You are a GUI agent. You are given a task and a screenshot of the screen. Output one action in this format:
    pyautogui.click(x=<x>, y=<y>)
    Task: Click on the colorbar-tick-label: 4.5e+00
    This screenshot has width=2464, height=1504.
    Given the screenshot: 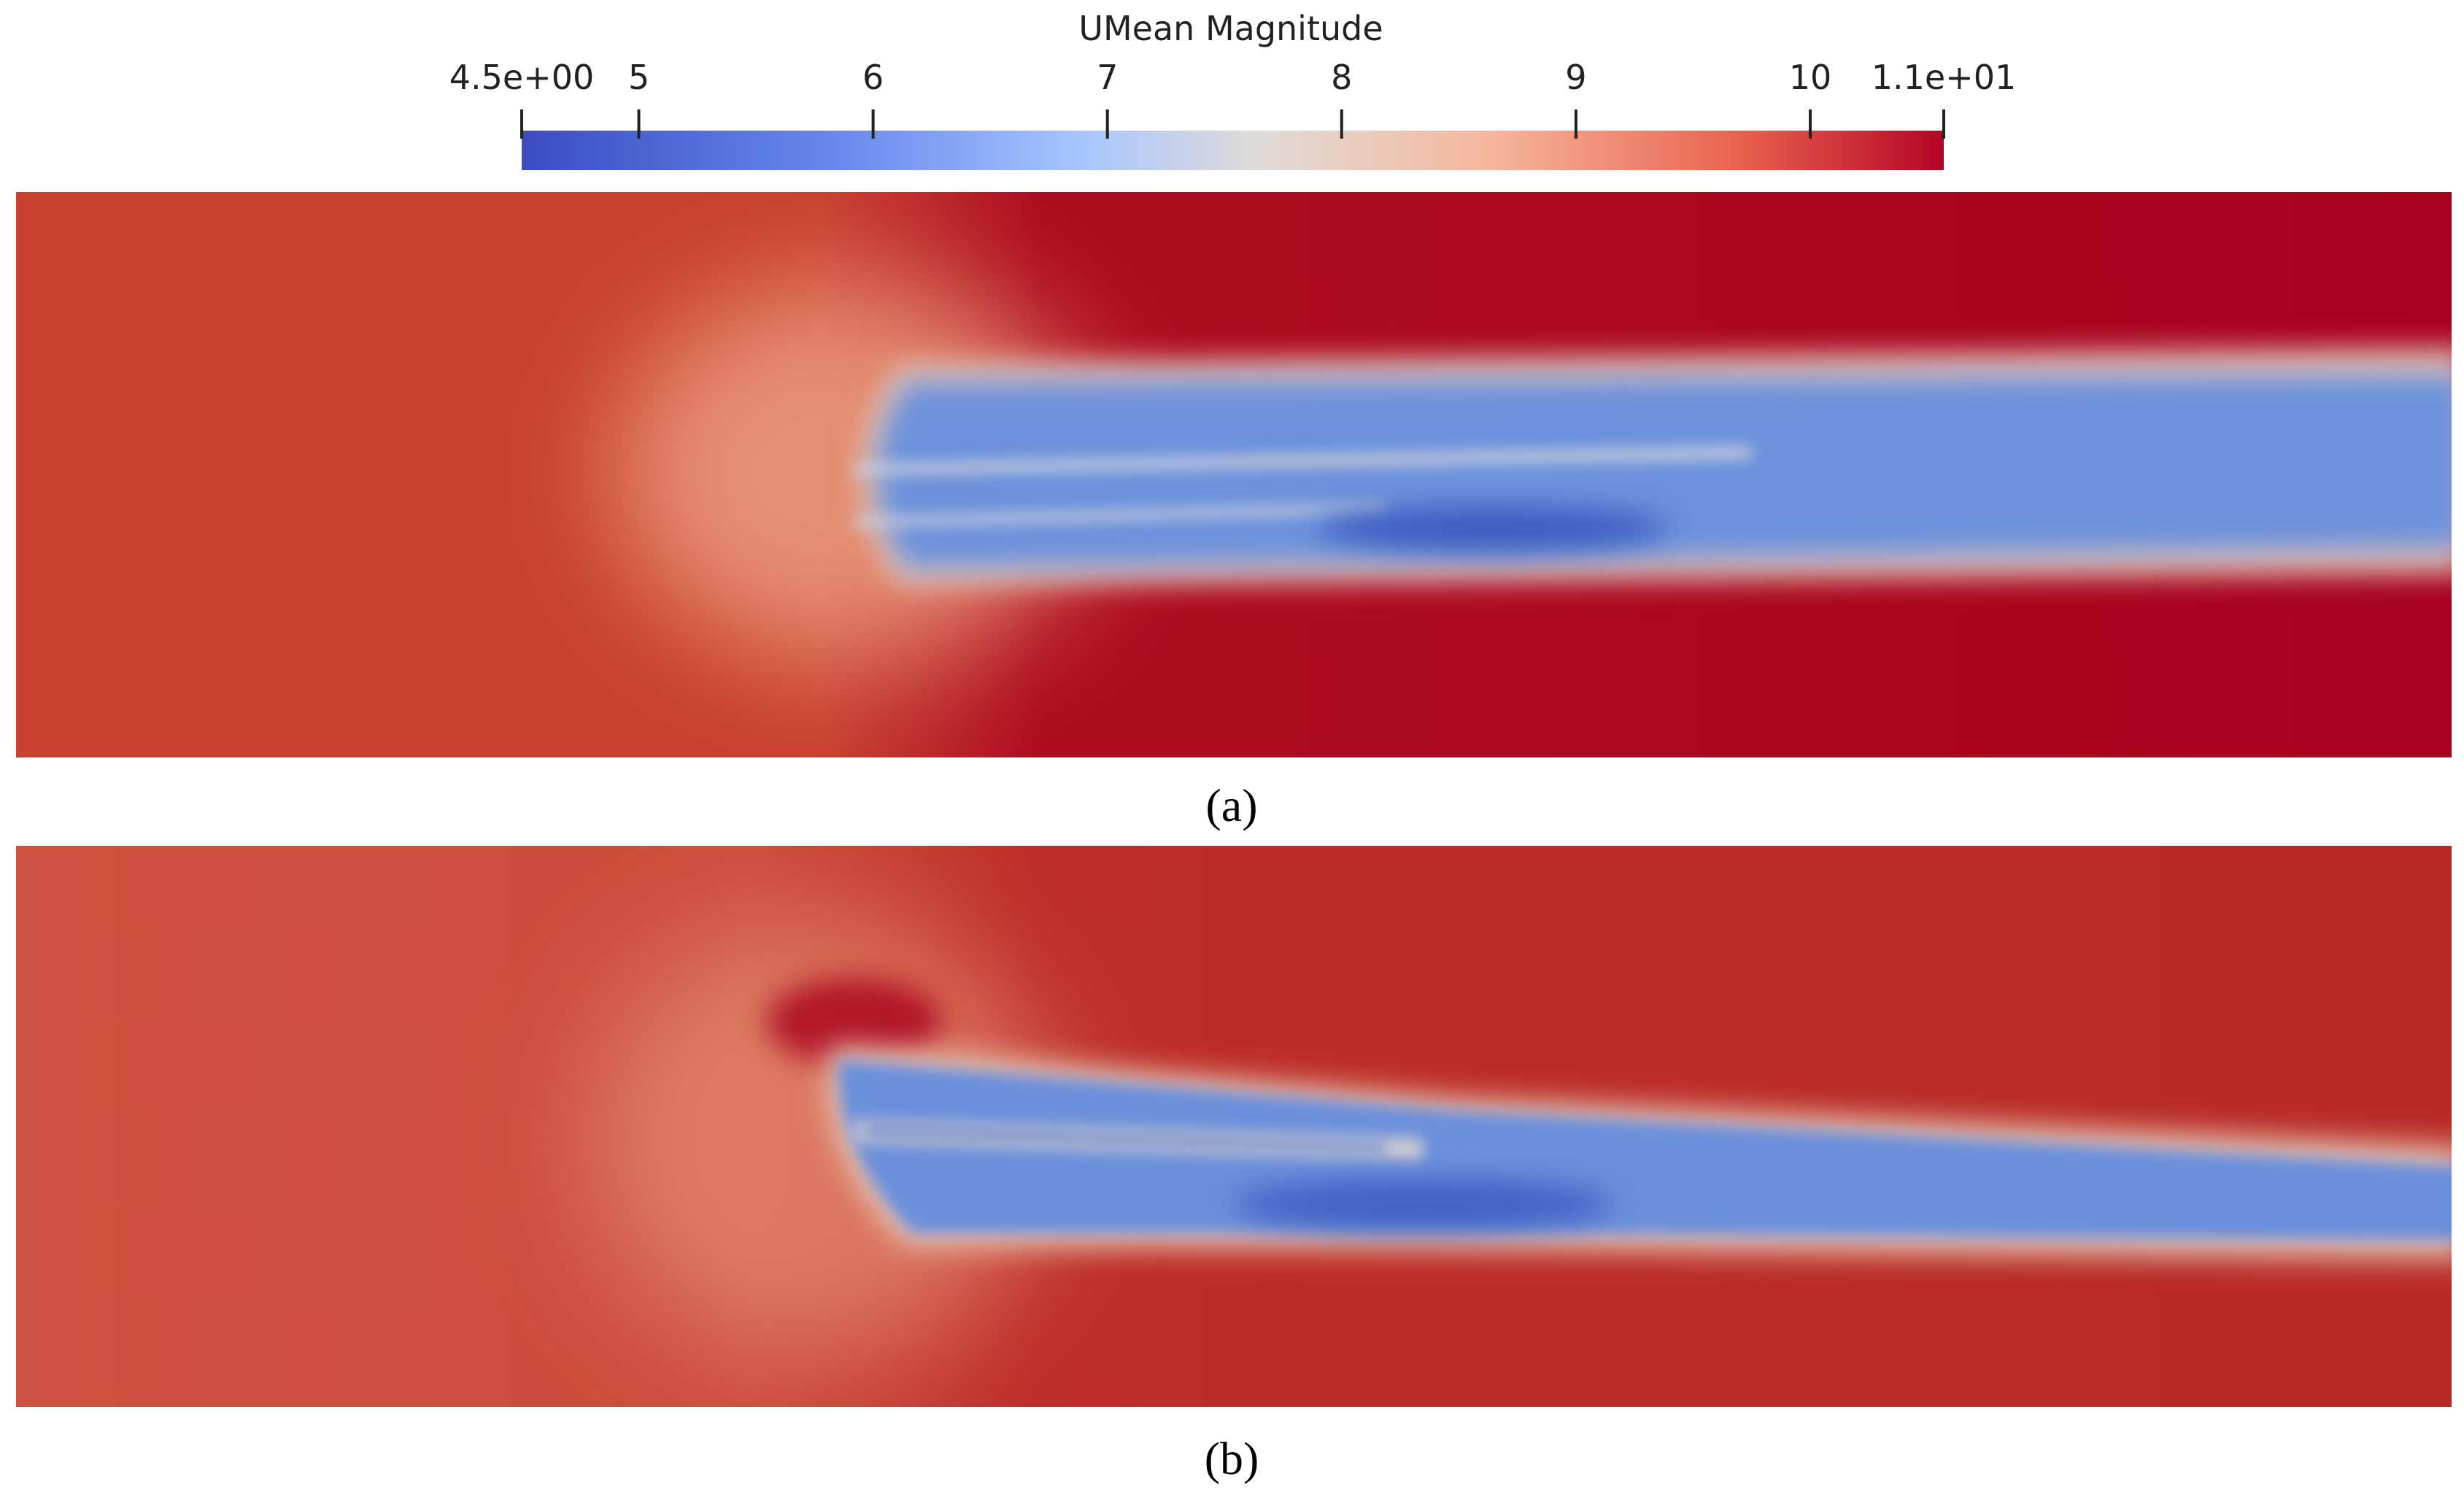 What is the action you would take?
    pyautogui.click(x=522, y=77)
    